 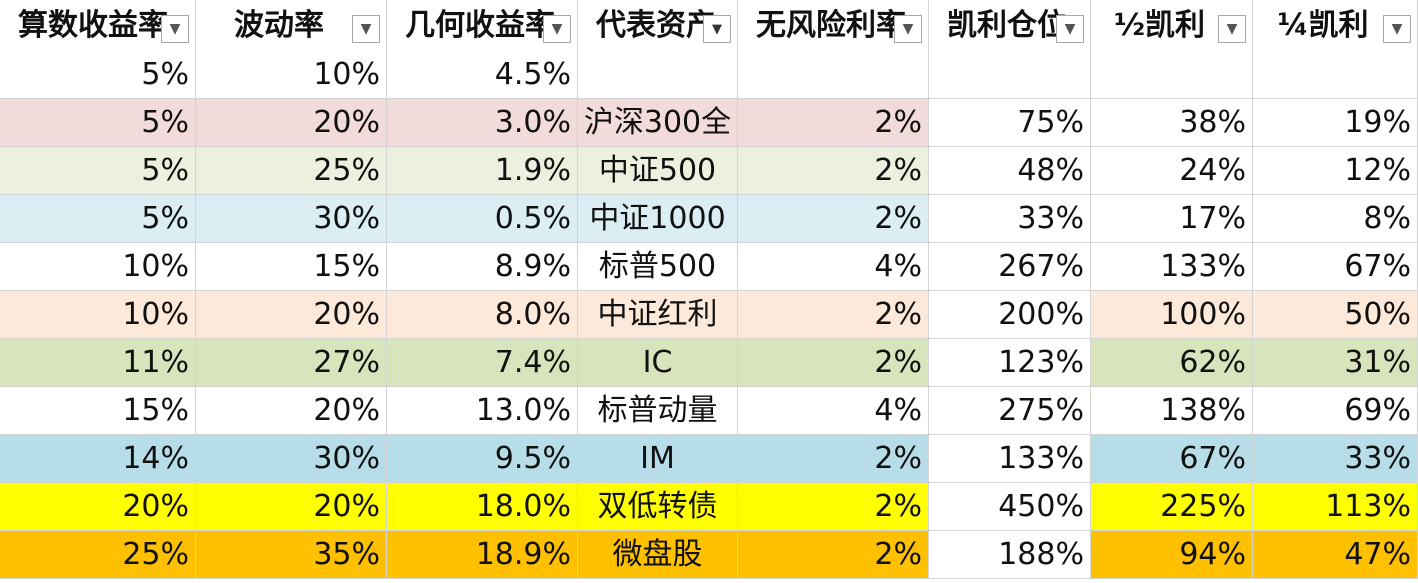 What do you see at coordinates (98, 555) in the screenshot?
I see `cell-arithmetic-return: 25%` at bounding box center [98, 555].